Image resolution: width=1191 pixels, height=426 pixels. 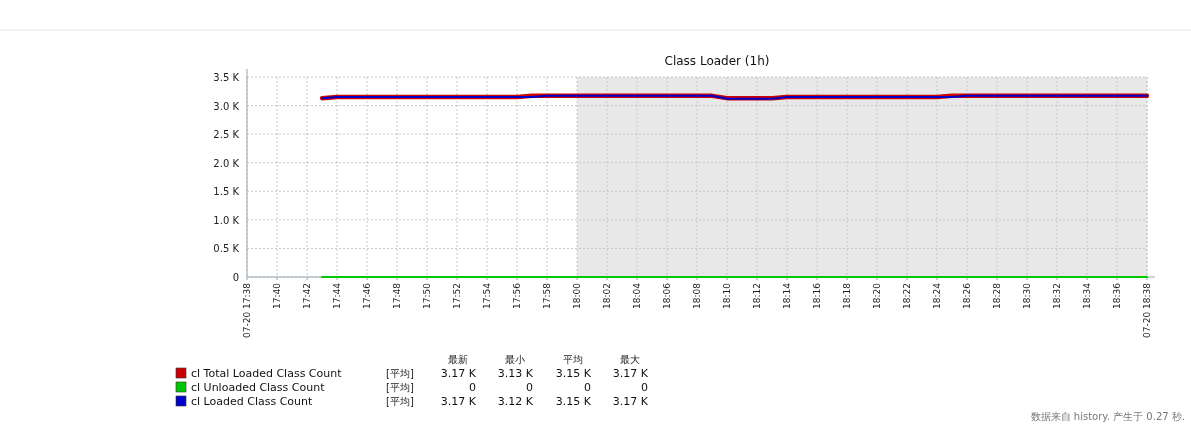 I want to click on text: 3.12 K, so click(x=515, y=401).